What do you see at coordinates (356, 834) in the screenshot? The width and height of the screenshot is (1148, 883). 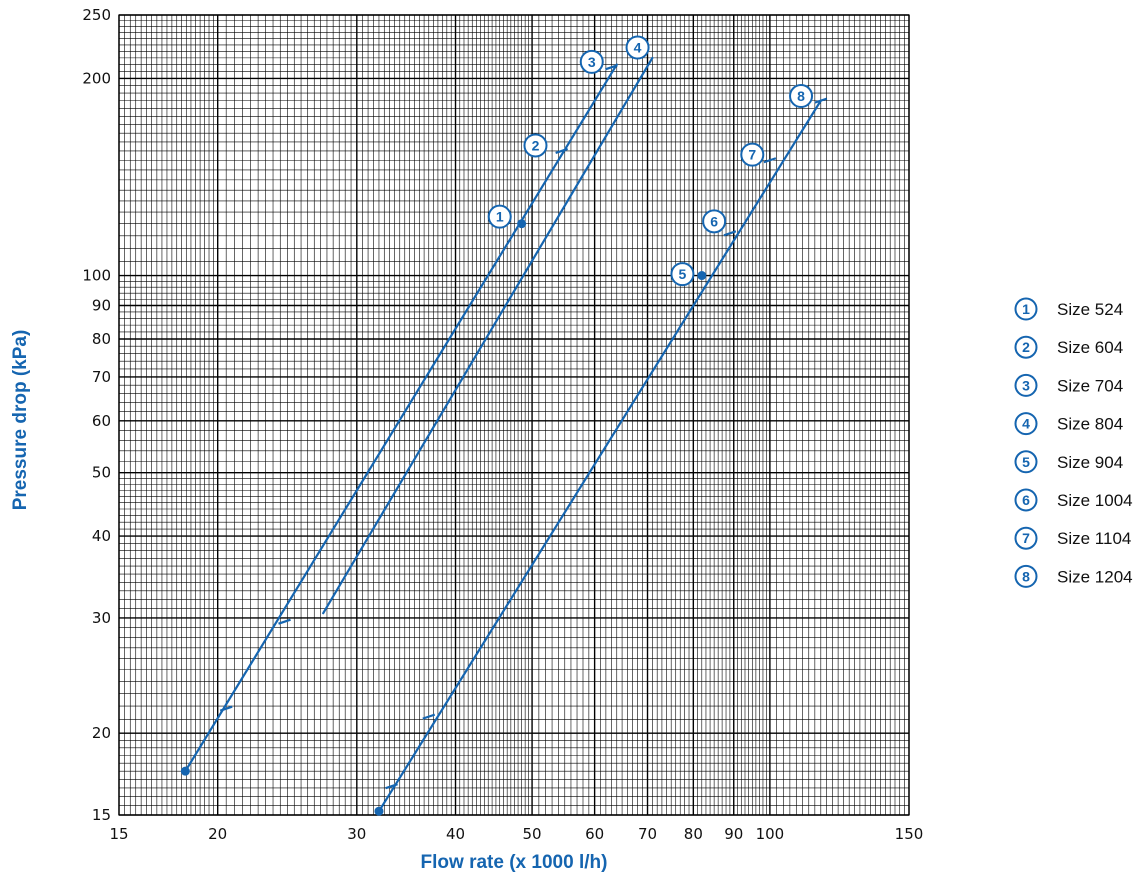 I see `x-tick-label: 30` at bounding box center [356, 834].